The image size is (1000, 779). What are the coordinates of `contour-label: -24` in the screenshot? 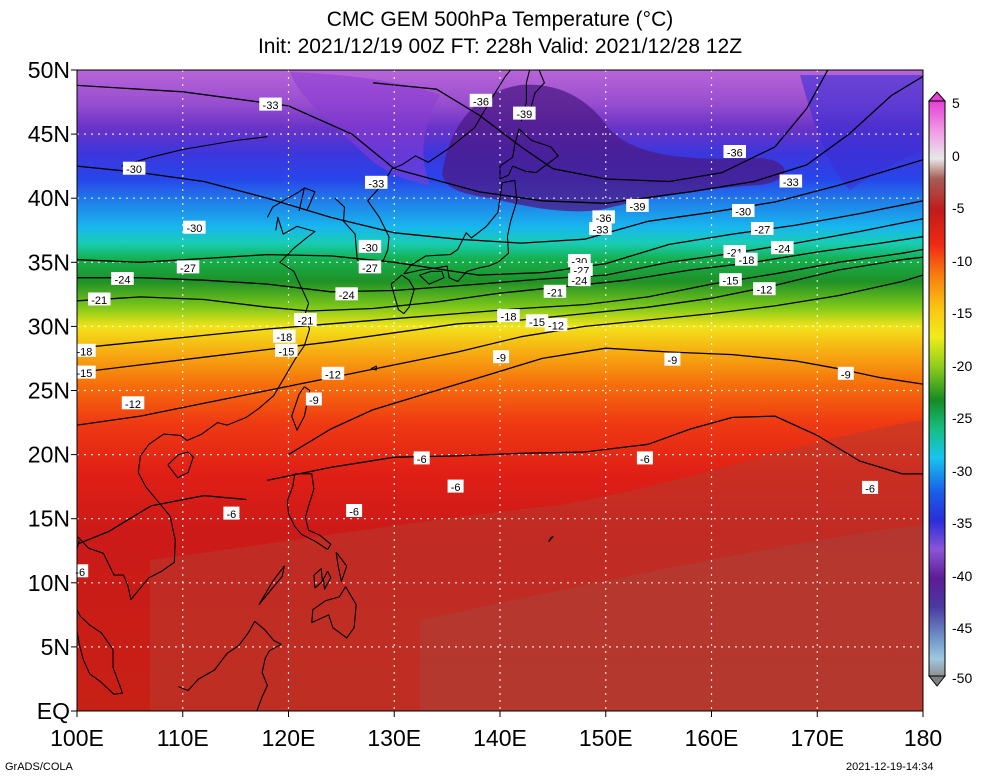 It's located at (346, 294).